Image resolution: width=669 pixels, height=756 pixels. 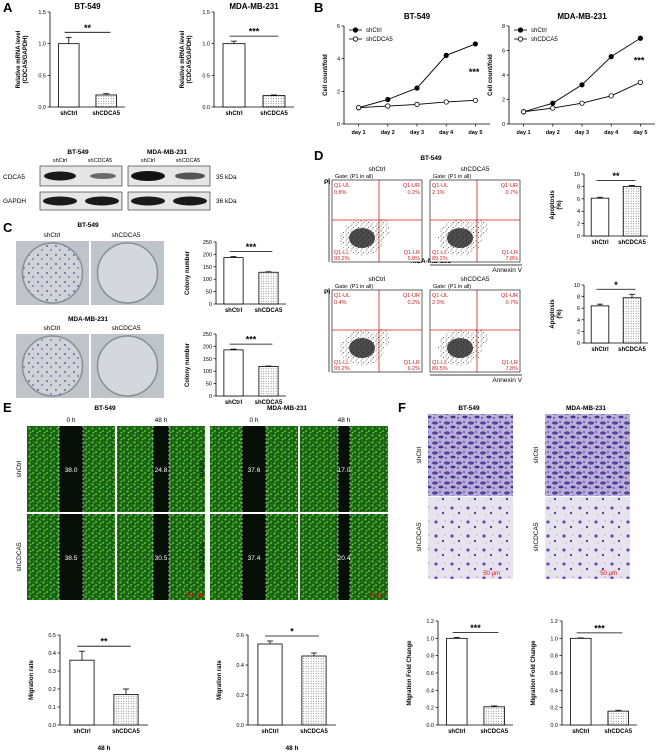 What do you see at coordinates (553, 133) in the screenshot?
I see `x-tick-label: day 2` at bounding box center [553, 133].